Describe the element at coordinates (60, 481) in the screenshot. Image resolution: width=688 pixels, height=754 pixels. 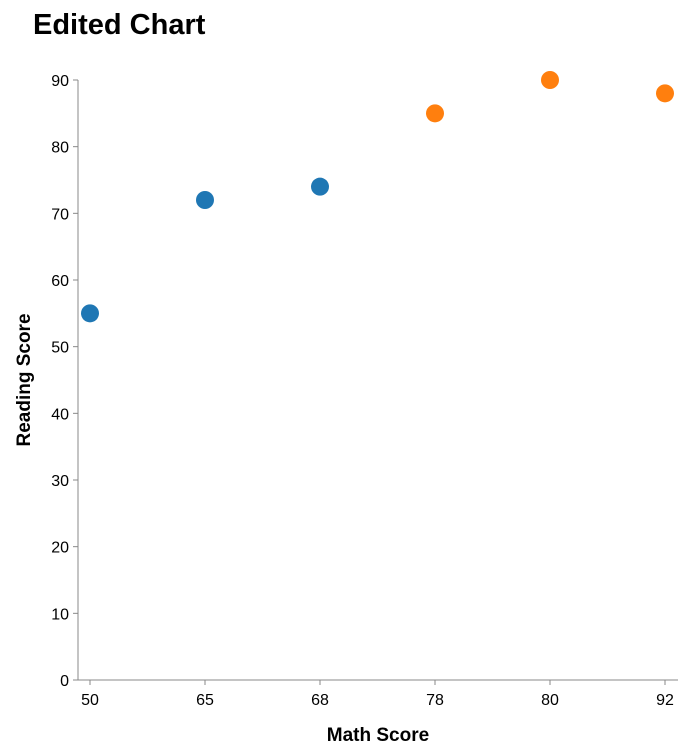
I see `y-tick-label: 30` at that location.